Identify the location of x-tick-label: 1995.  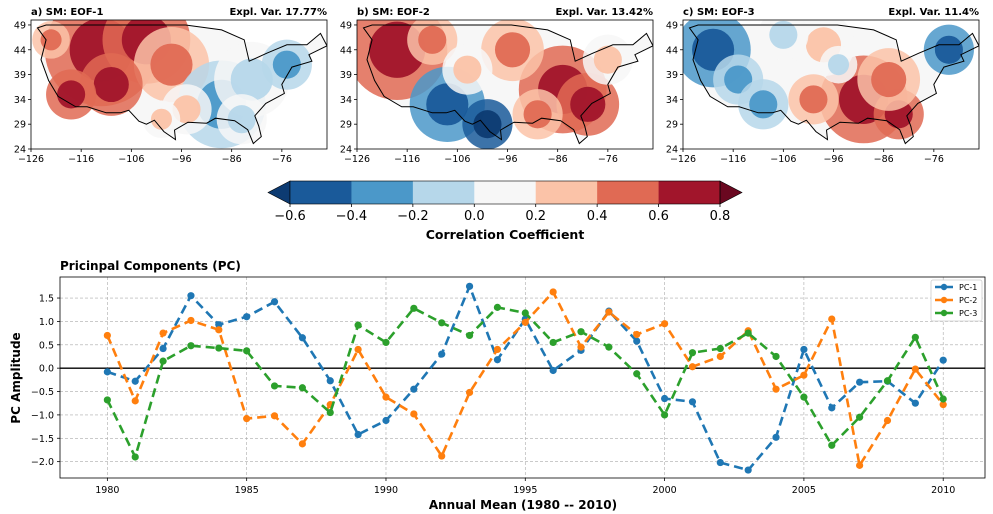
(525, 490).